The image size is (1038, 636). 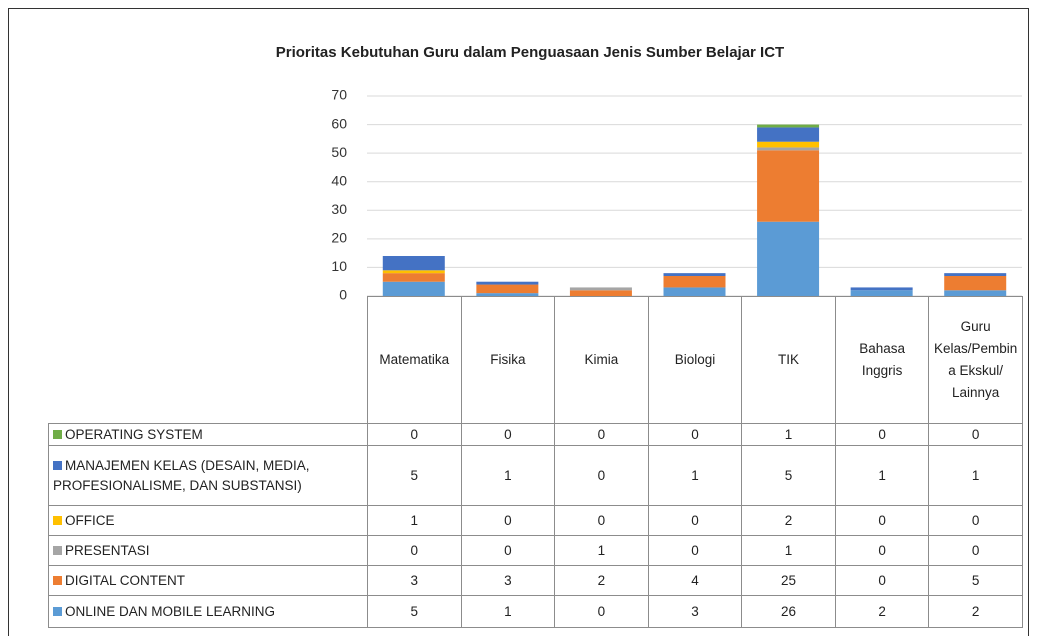 What do you see at coordinates (788, 580) in the screenshot?
I see `value-cell: 25` at bounding box center [788, 580].